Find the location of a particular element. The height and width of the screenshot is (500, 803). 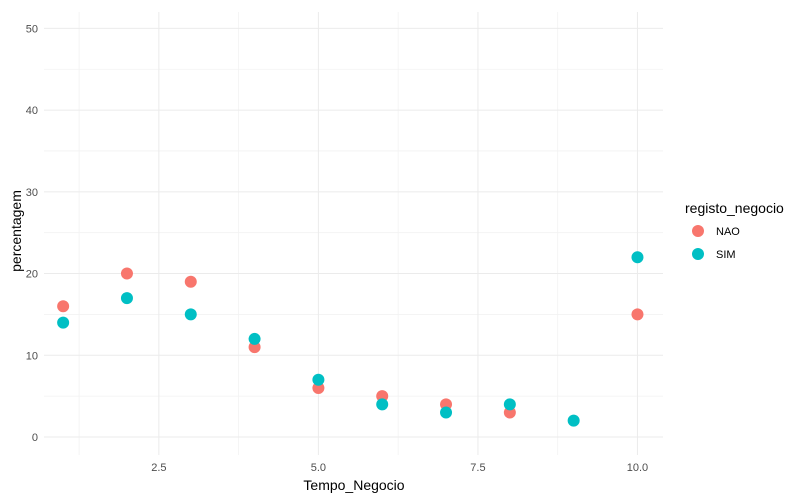

y-tick-label: 20 is located at coordinates (32, 275).